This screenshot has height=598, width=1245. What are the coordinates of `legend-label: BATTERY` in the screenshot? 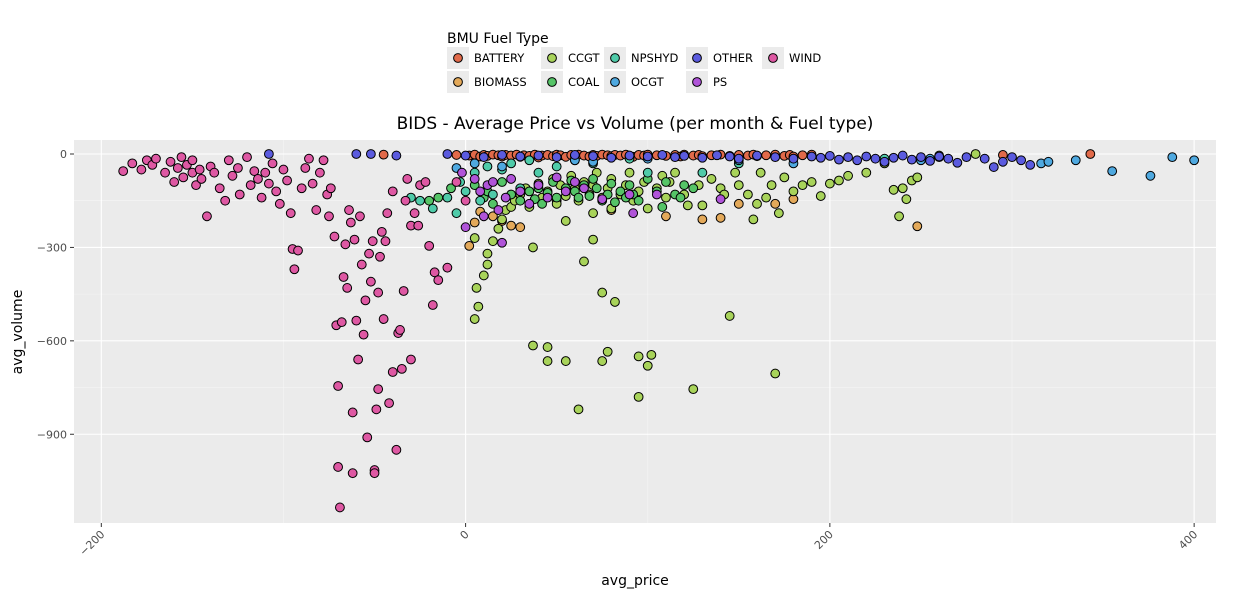 It's located at (499, 58).